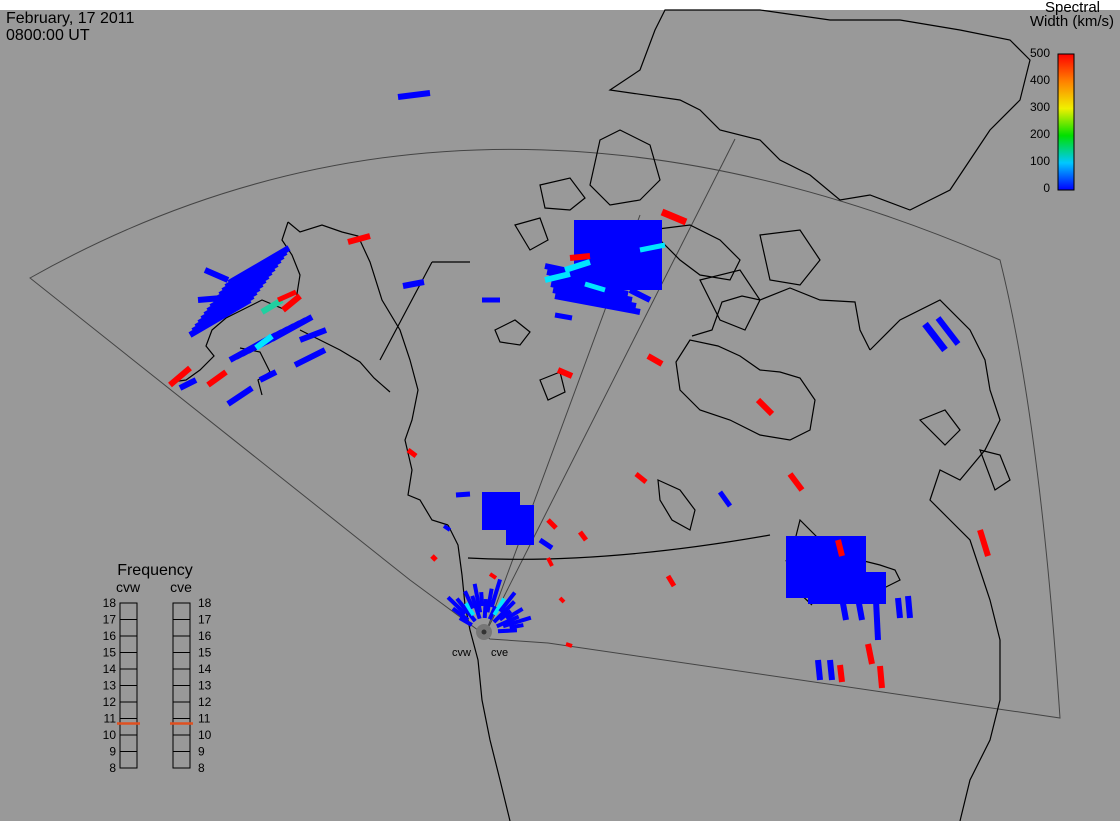  What do you see at coordinates (1040, 107) in the screenshot?
I see `colorbar-tick: 300` at bounding box center [1040, 107].